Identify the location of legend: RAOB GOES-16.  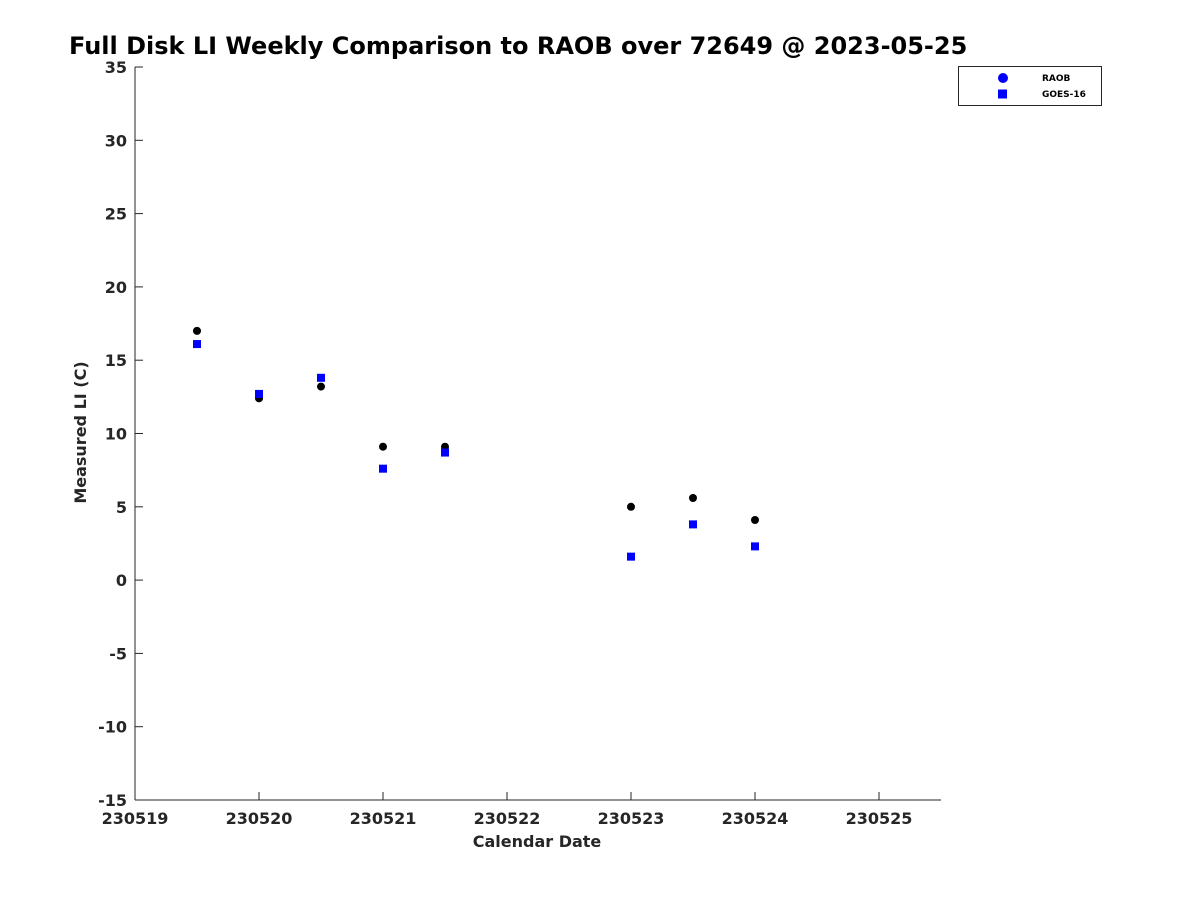
(1030, 86).